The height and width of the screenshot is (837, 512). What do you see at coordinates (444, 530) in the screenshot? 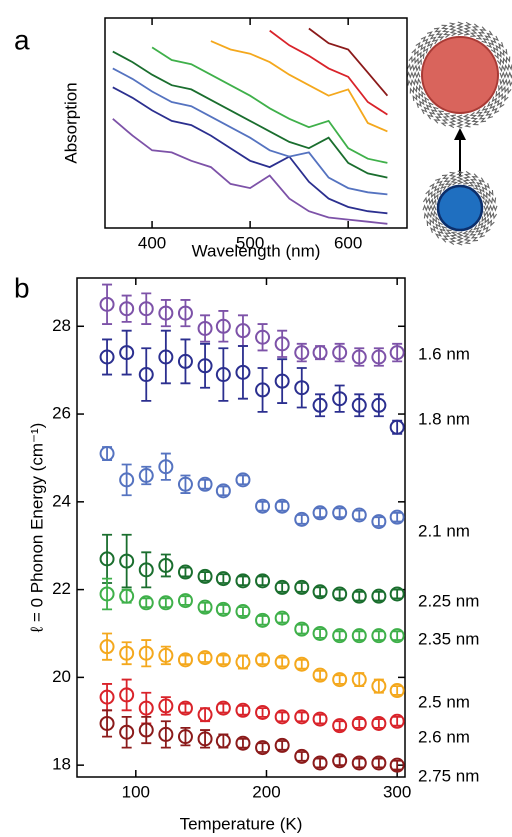
I see `series-label: 2.1 nm` at bounding box center [444, 530].